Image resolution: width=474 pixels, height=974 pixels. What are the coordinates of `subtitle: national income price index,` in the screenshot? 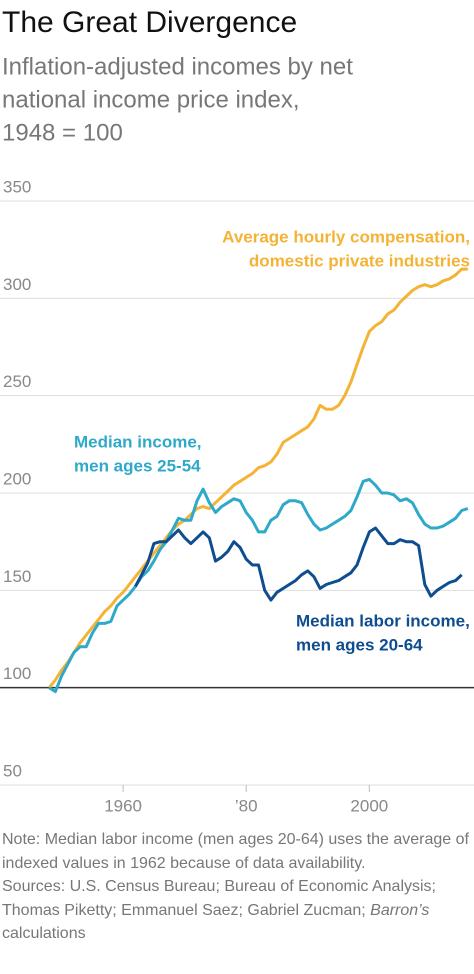 It's located at (151, 99).